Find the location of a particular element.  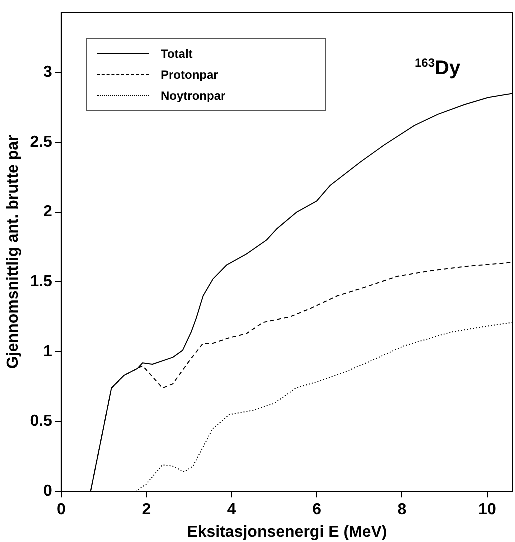

y-tick-label: 0 is located at coordinates (48, 491).